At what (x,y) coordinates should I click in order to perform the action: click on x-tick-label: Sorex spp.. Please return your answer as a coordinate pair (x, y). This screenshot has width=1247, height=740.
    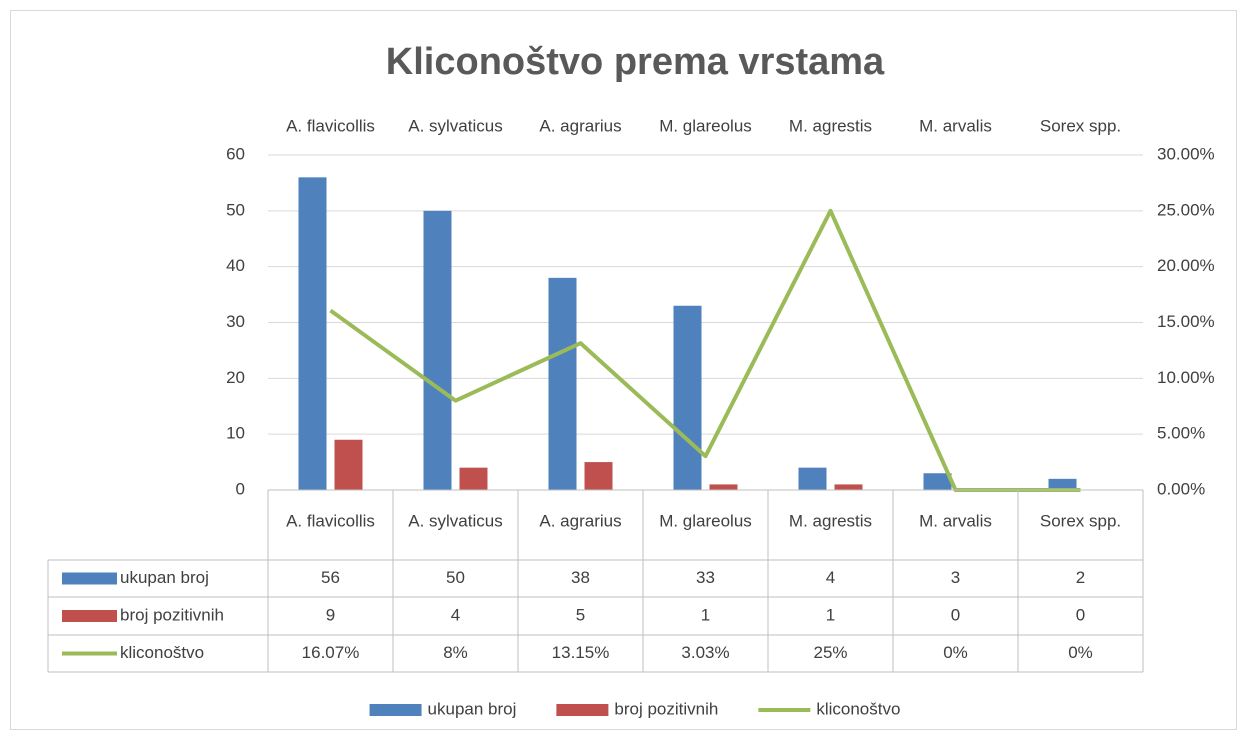
    Looking at the image, I should click on (1080, 125).